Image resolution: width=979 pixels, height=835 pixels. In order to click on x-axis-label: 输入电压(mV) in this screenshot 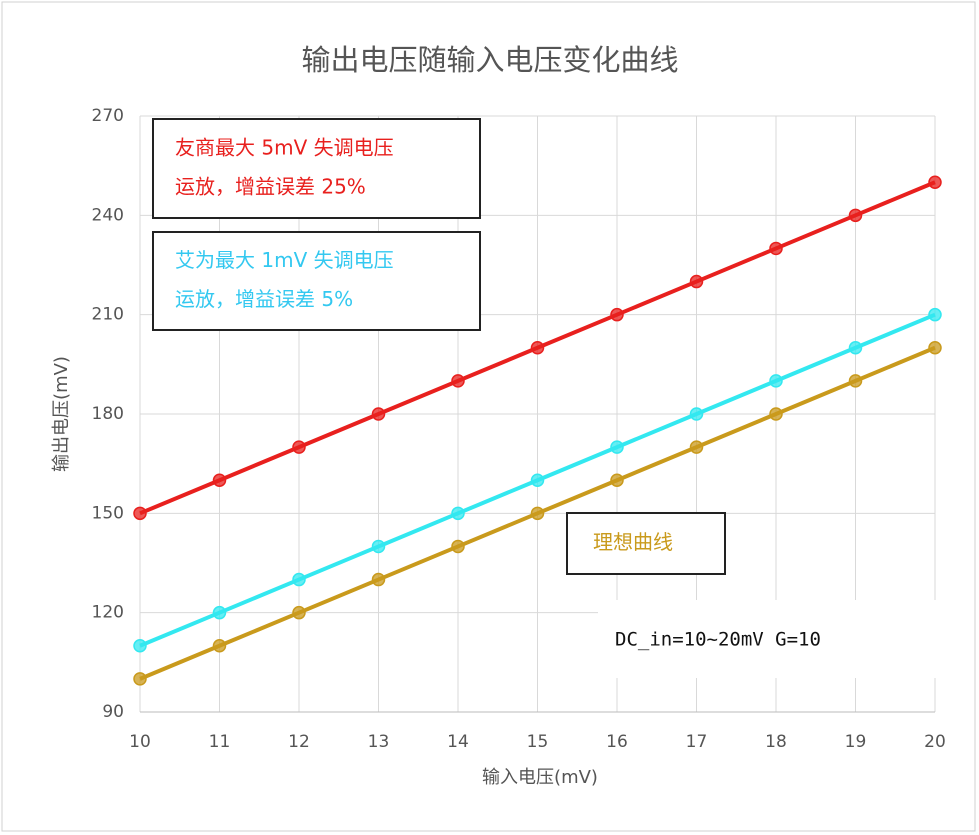, I will do `click(540, 777)`.